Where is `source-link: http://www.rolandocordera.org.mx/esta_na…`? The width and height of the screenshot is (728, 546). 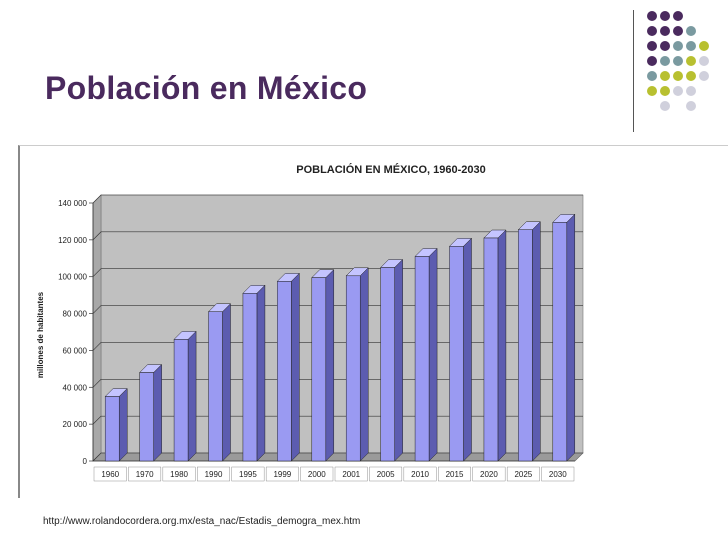 source-link: http://www.rolandocordera.org.mx/esta_na… is located at coordinates (202, 521).